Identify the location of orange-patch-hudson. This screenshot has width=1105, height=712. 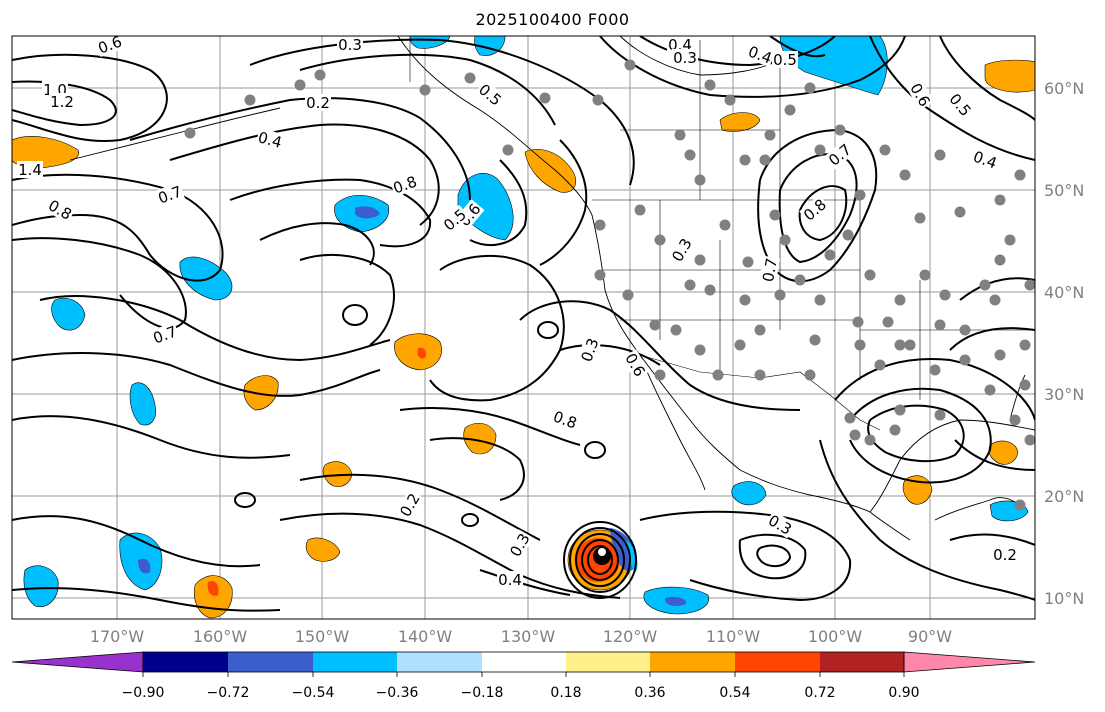
(740, 122).